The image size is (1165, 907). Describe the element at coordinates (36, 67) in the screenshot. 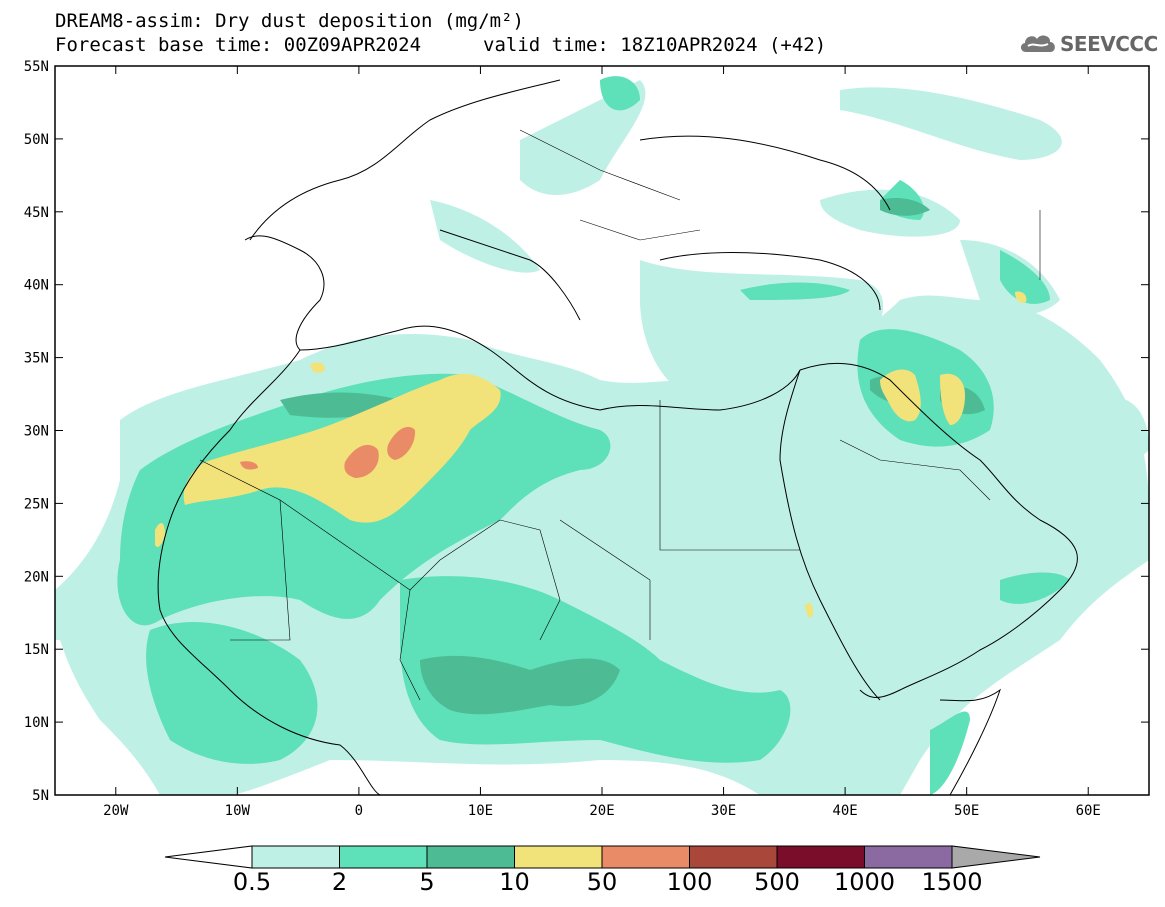

I see `lat-label: 55N` at that location.